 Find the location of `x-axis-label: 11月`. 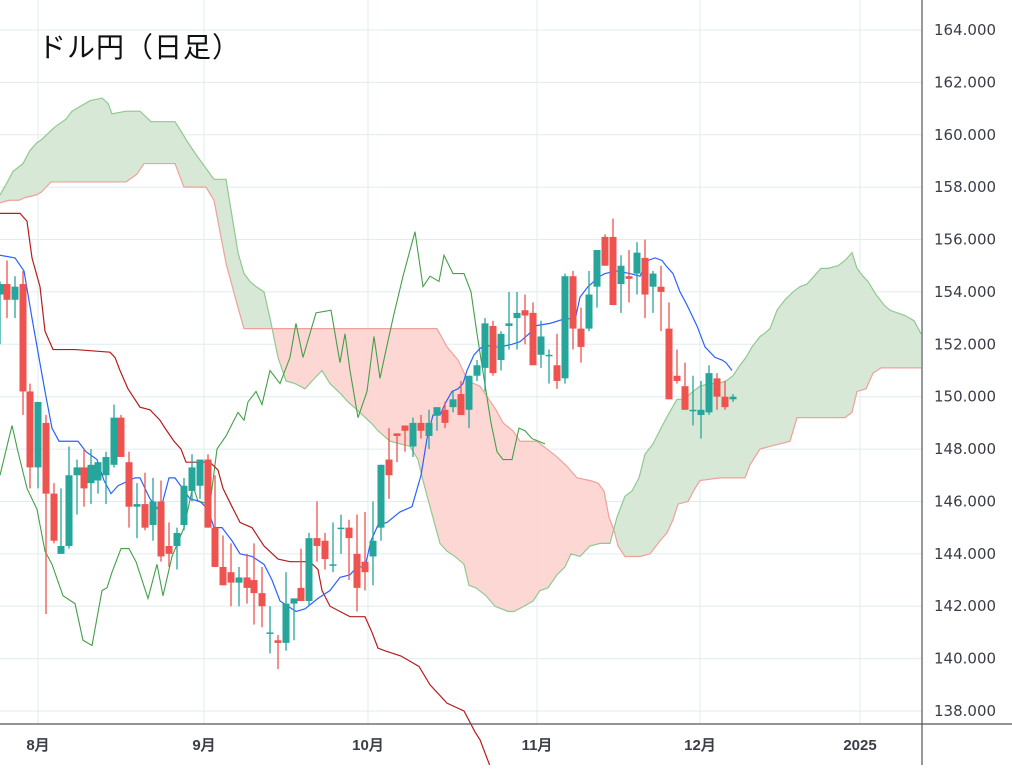

x-axis-label: 11月 is located at coordinates (537, 745).